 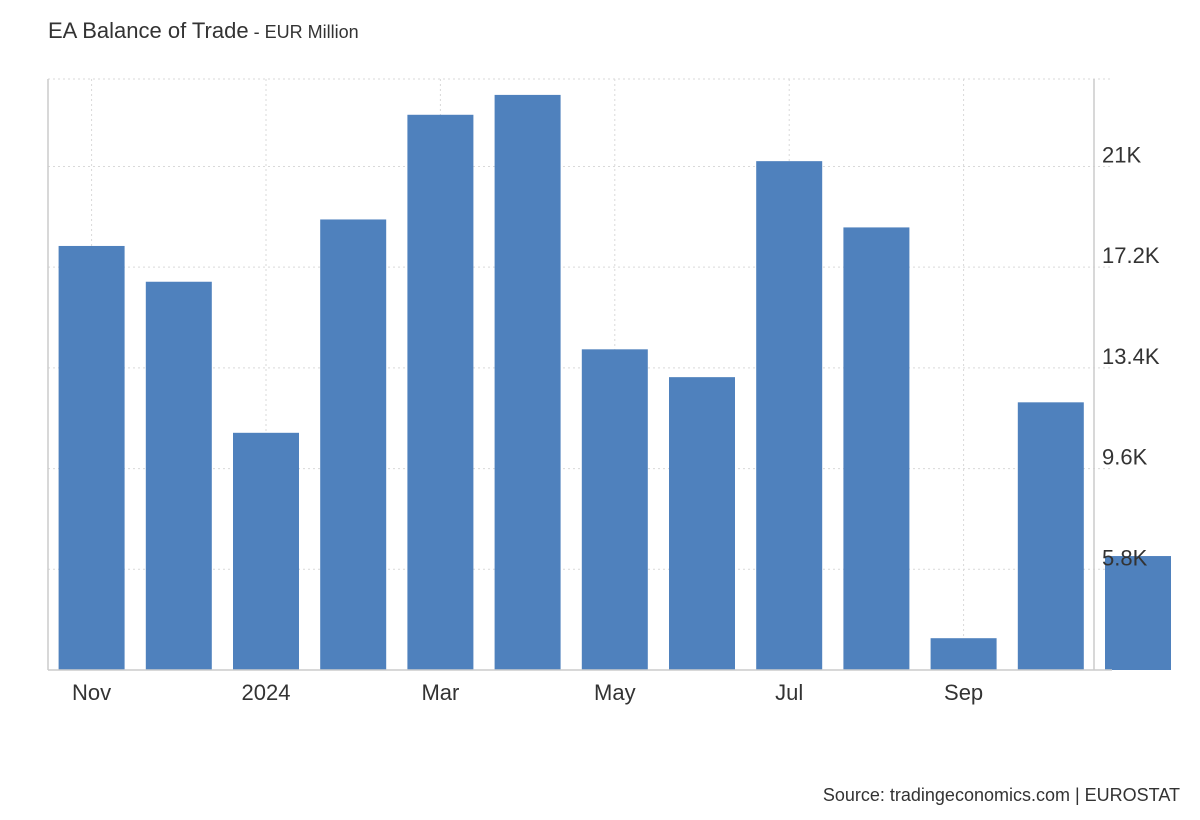 I want to click on bar-oct-2023, so click(x=91, y=458).